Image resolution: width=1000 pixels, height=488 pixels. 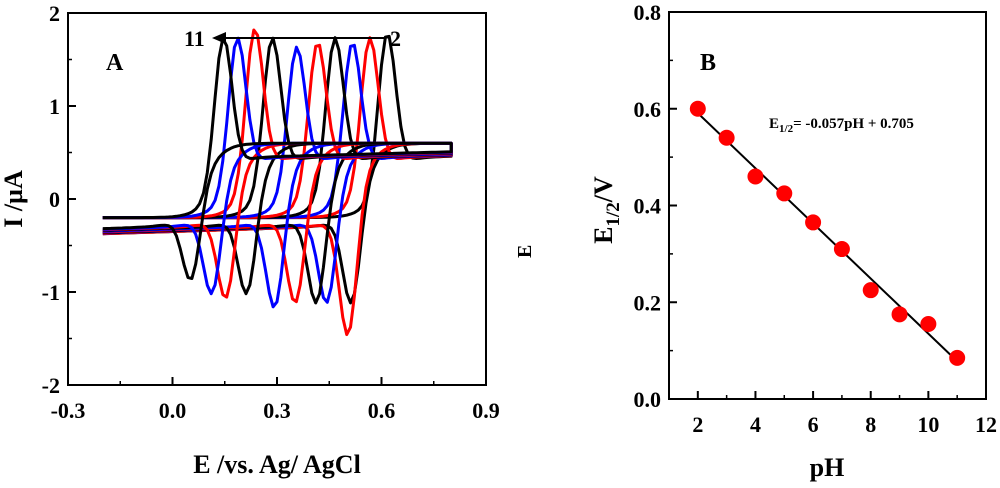 What do you see at coordinates (648, 109) in the screenshot?
I see `y-tick-label-b: 0.6` at bounding box center [648, 109].